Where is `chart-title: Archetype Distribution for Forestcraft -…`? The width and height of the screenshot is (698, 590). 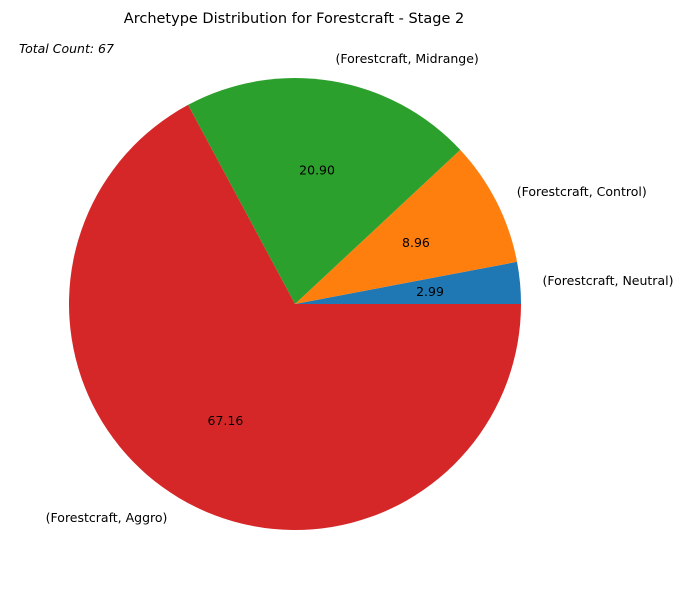 chart-title: Archetype Distribution for Forestcraft -… is located at coordinates (294, 19).